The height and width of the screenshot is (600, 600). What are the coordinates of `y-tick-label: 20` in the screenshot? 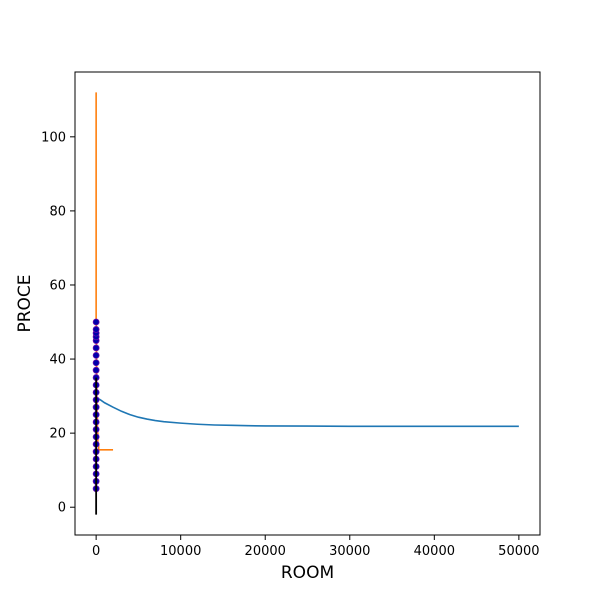 It's located at (57, 434).